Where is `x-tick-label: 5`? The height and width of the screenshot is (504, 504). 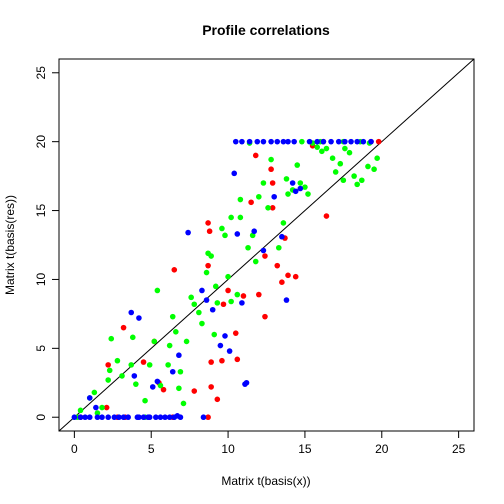 x-tick-label: 5 is located at coordinates (151, 449).